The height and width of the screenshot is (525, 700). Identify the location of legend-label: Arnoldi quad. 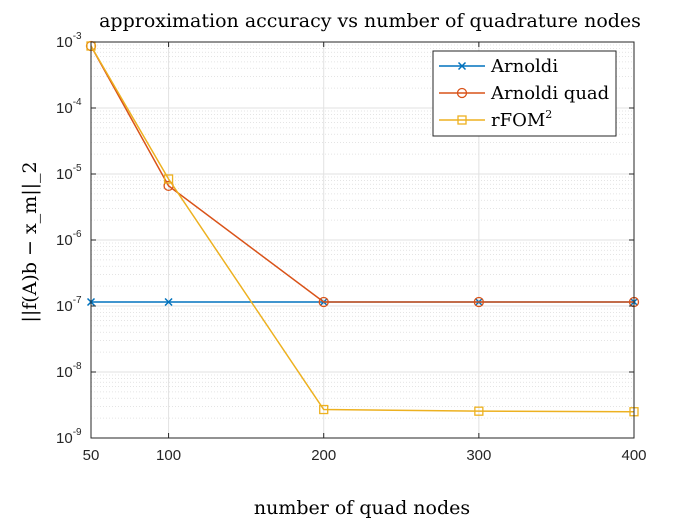
(549, 93).